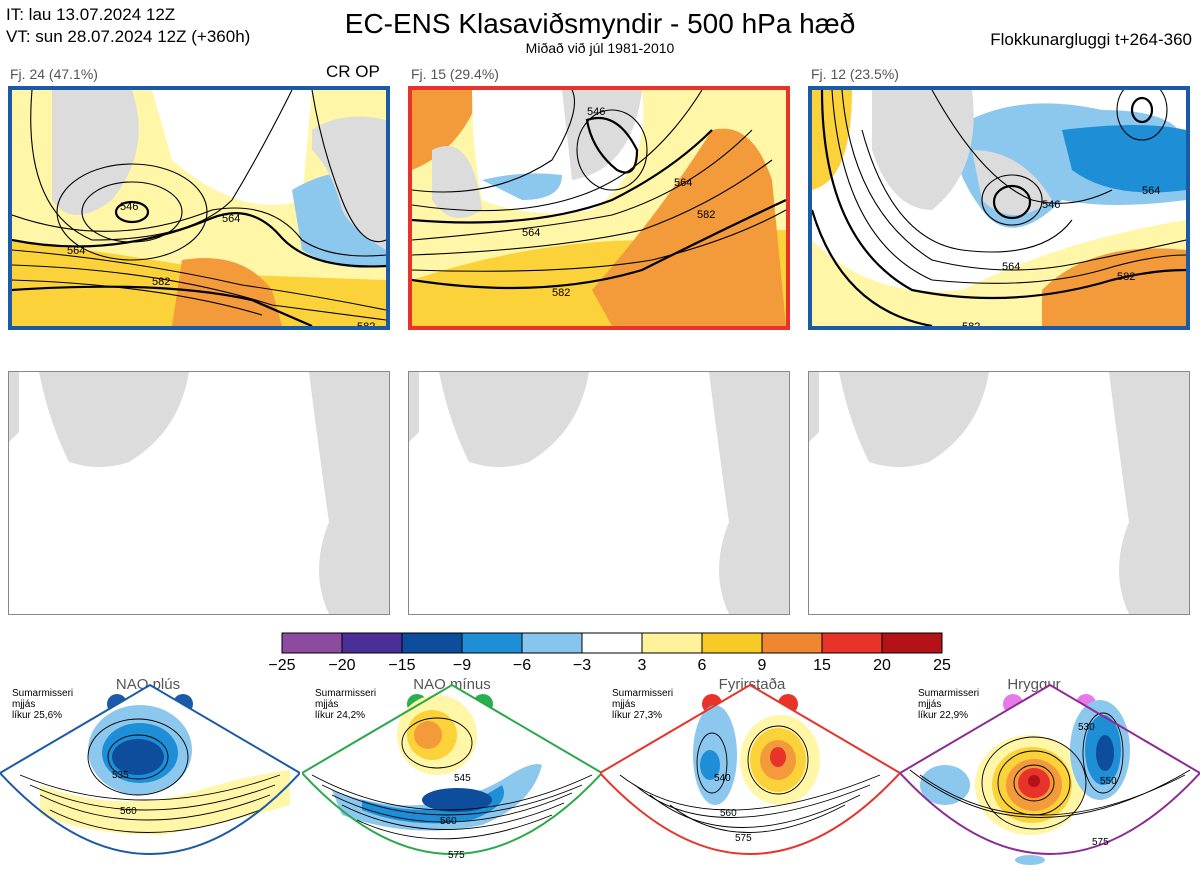 This screenshot has width=1200, height=871. I want to click on regime-ridge-map: 530 550 575, so click(1050, 774).